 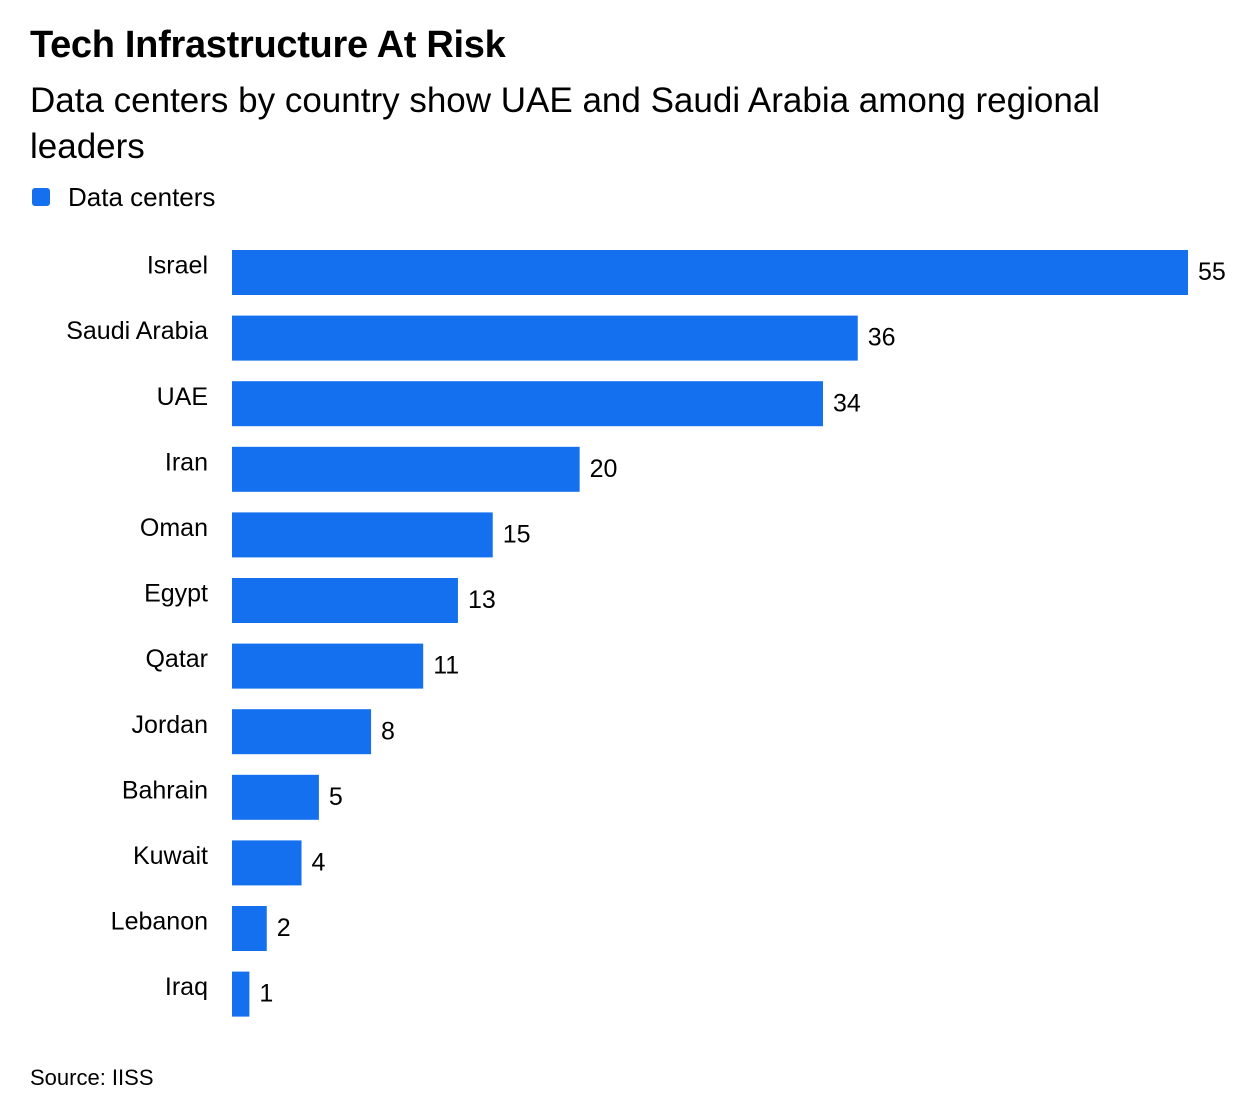 I want to click on category-label: Iraq, so click(x=186, y=987).